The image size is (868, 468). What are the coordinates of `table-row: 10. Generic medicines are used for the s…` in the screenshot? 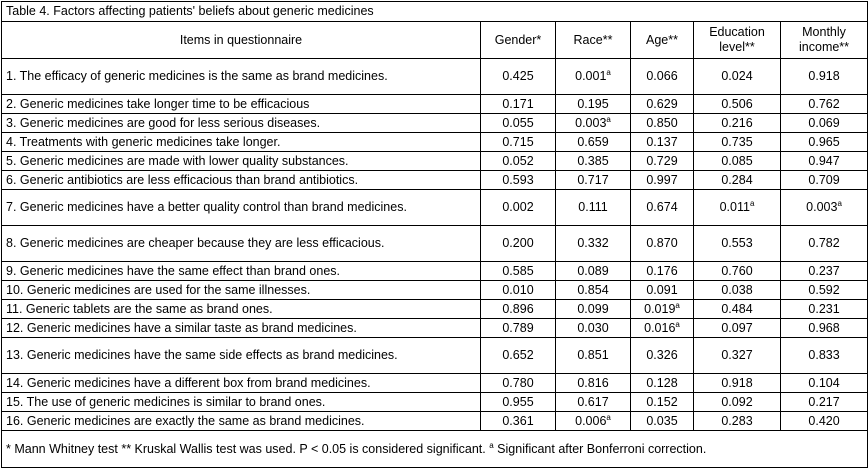 It's located at (434, 290).